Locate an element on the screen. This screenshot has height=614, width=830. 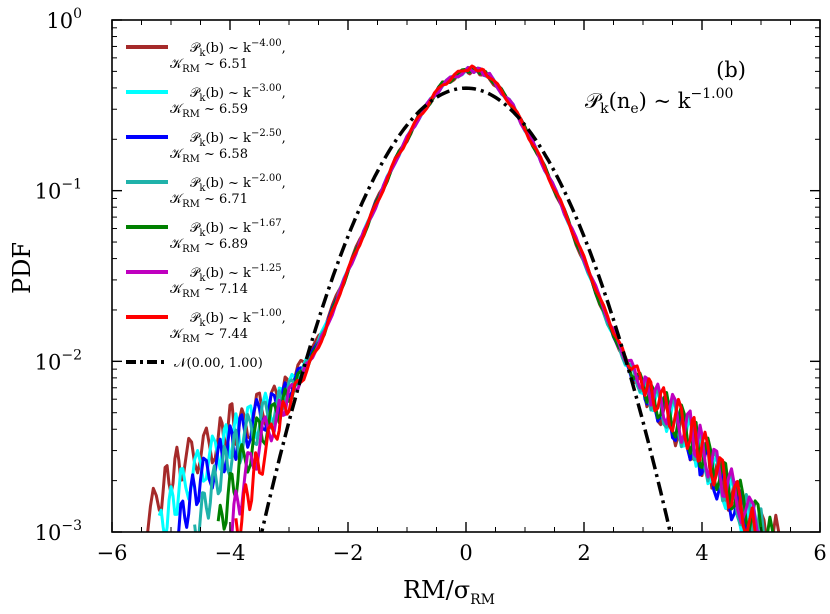
spectrum-annotation: 𝒫k(ne) ~ k−1.00 is located at coordinates (659, 101).